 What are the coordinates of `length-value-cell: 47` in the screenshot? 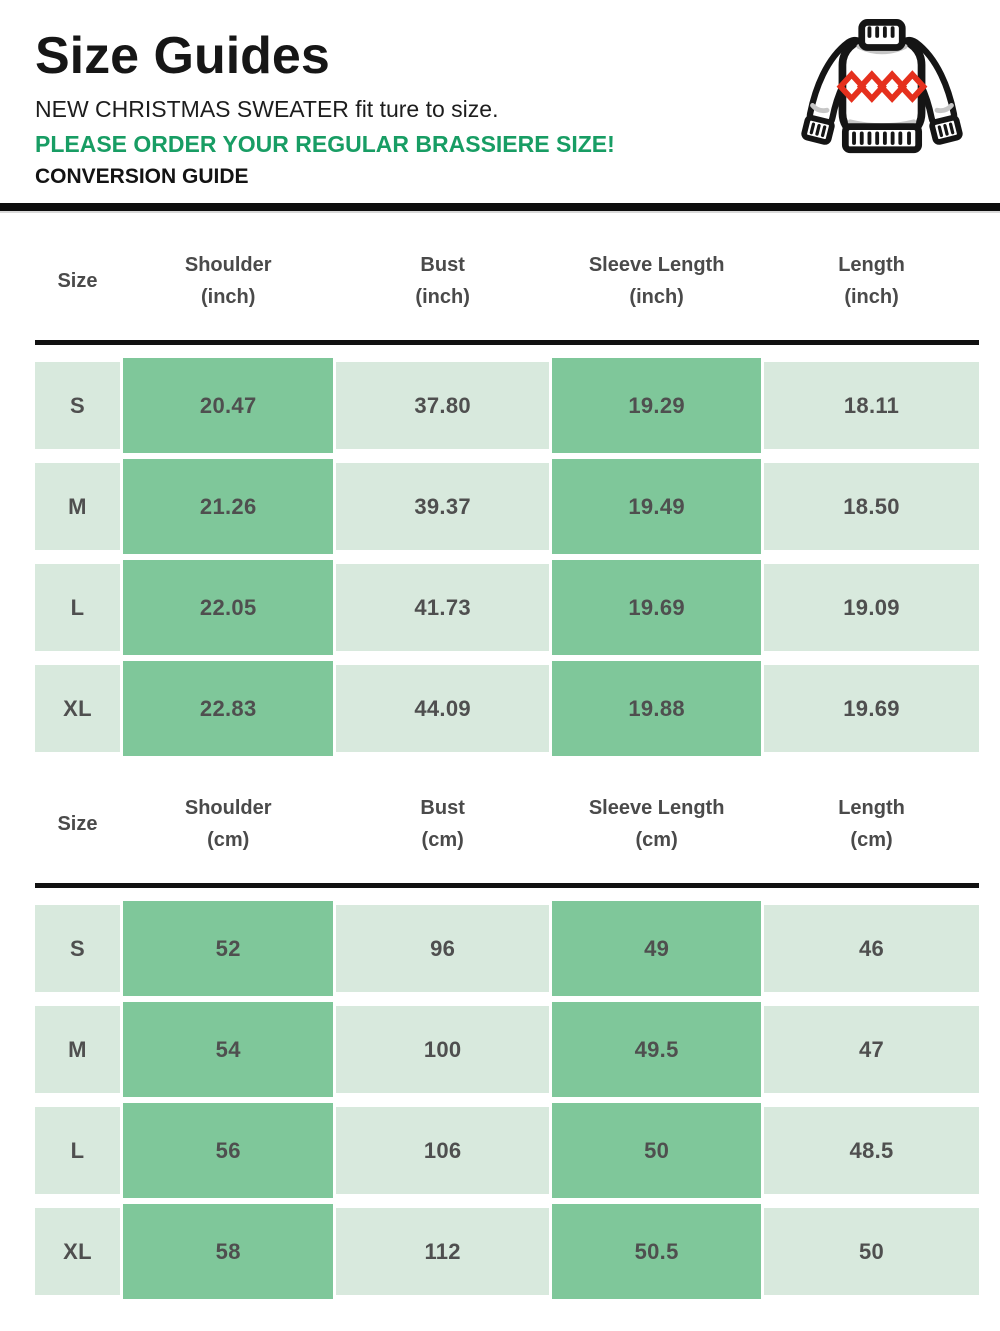 It's located at (871, 1050).